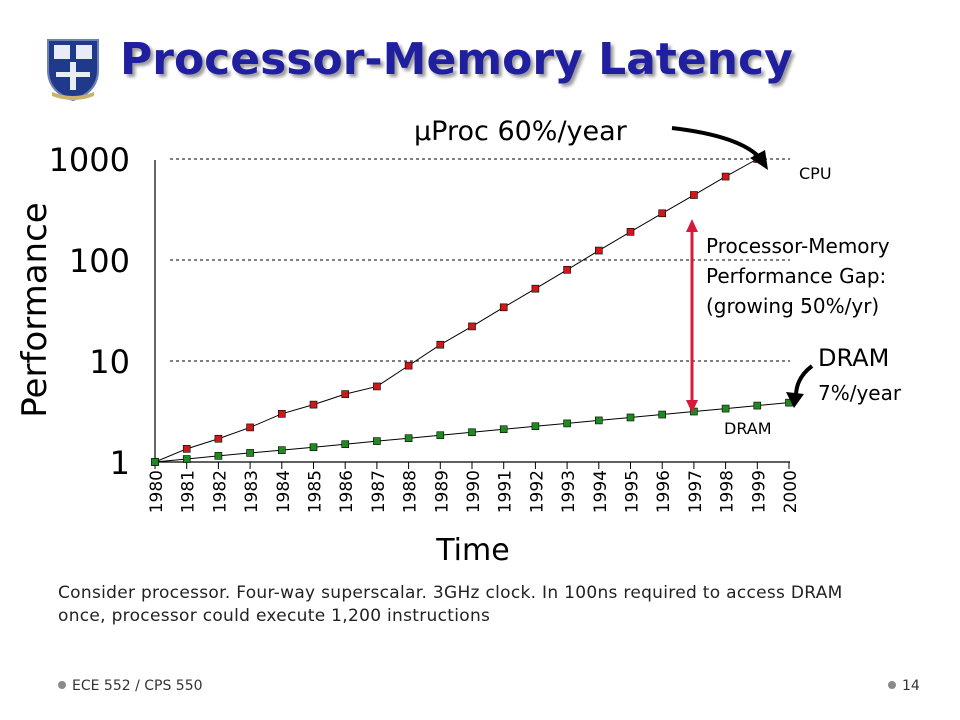  I want to click on x-tick-label: 1985, so click(316, 491).